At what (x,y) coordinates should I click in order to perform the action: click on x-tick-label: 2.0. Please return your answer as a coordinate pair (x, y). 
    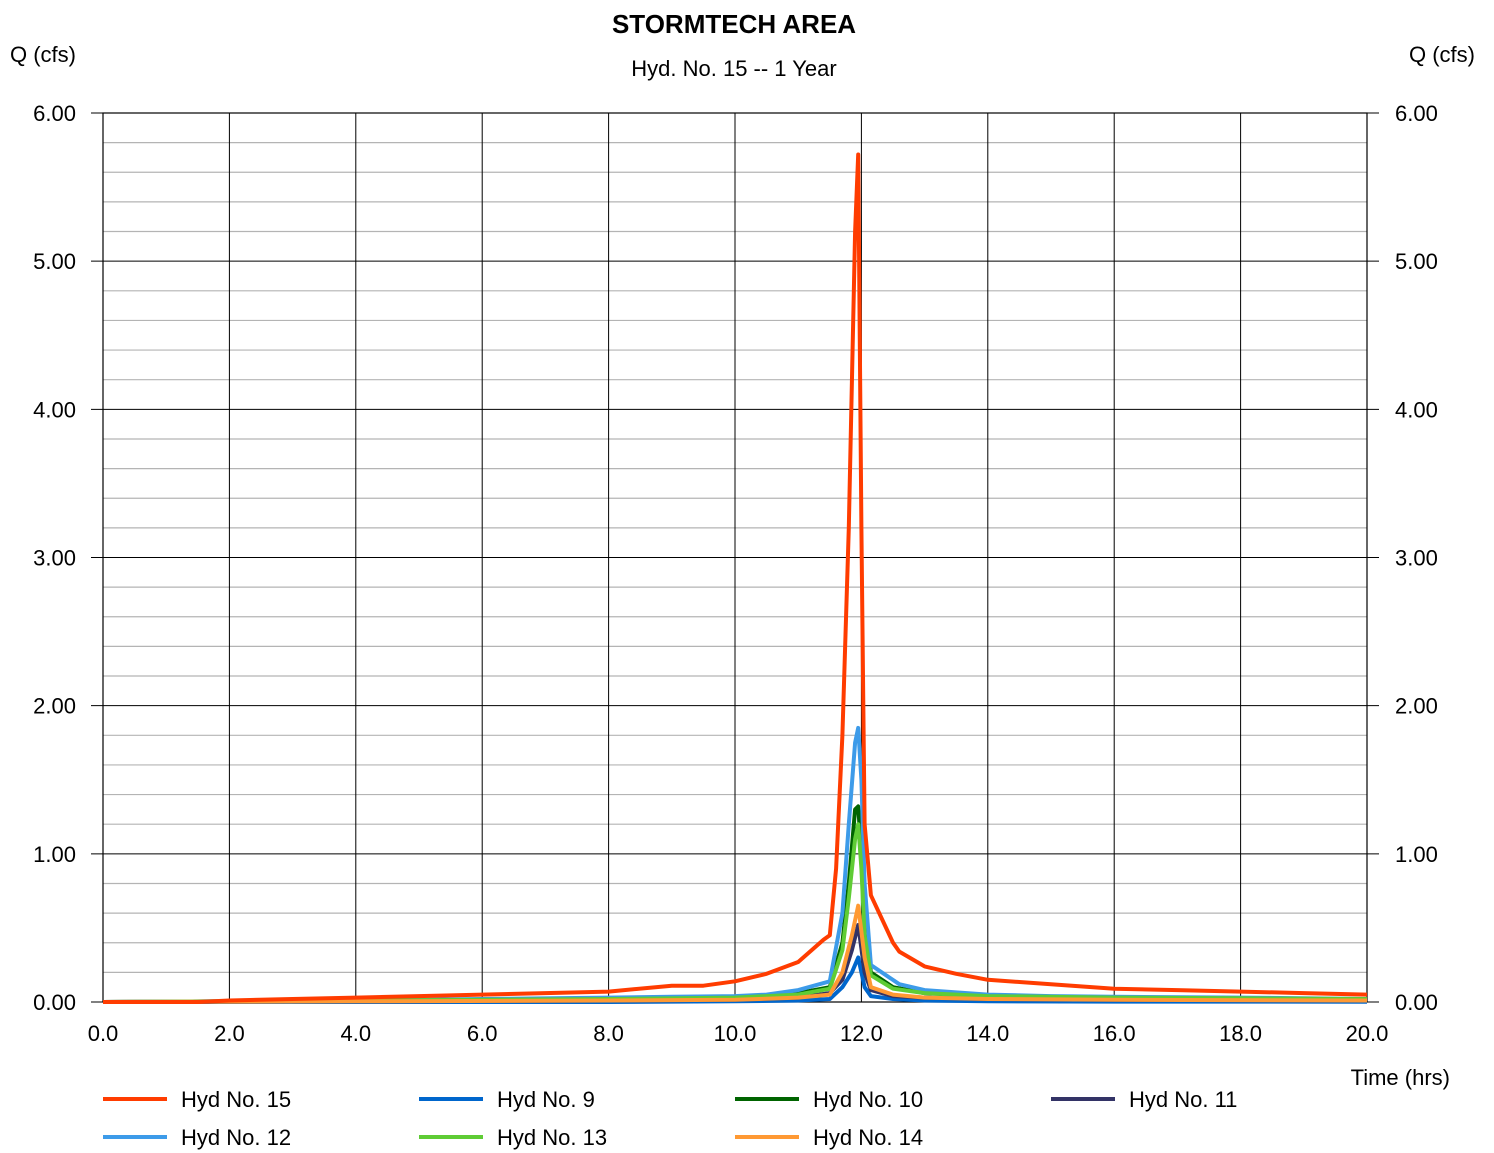
    Looking at the image, I should click on (229, 1033).